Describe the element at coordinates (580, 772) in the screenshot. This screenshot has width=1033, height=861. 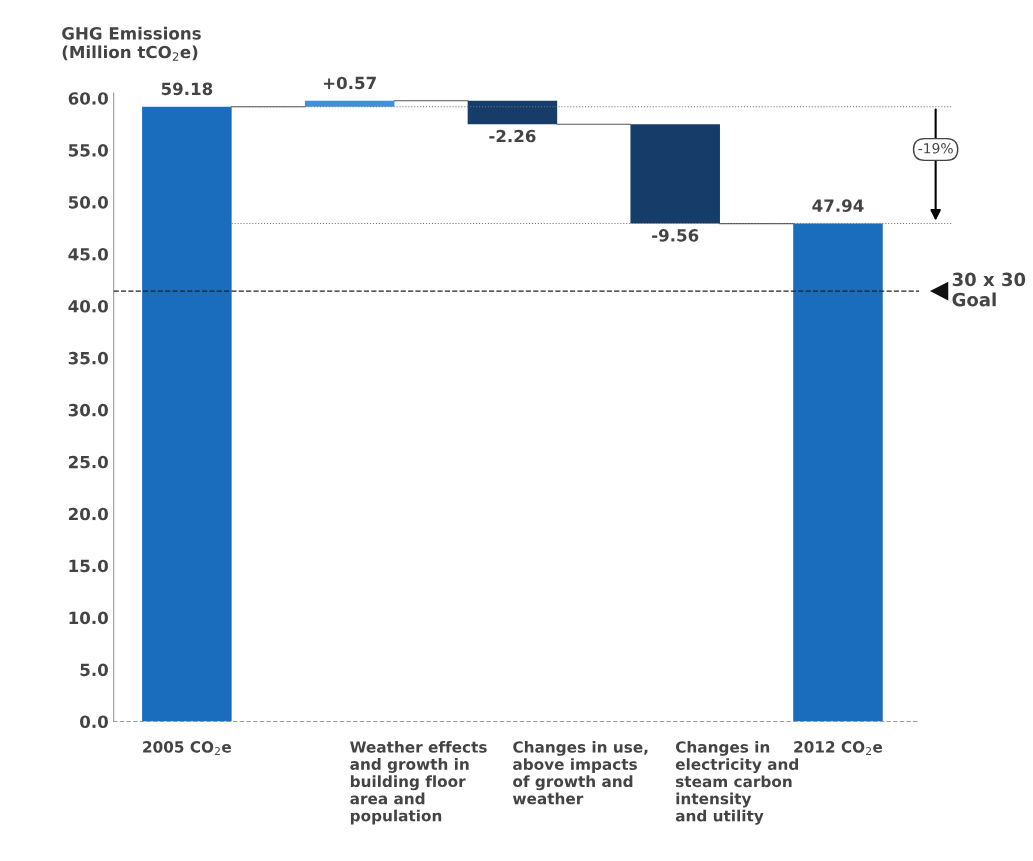
I see `x-tick-label: Changes in use, above impacts of growth and weather` at that location.